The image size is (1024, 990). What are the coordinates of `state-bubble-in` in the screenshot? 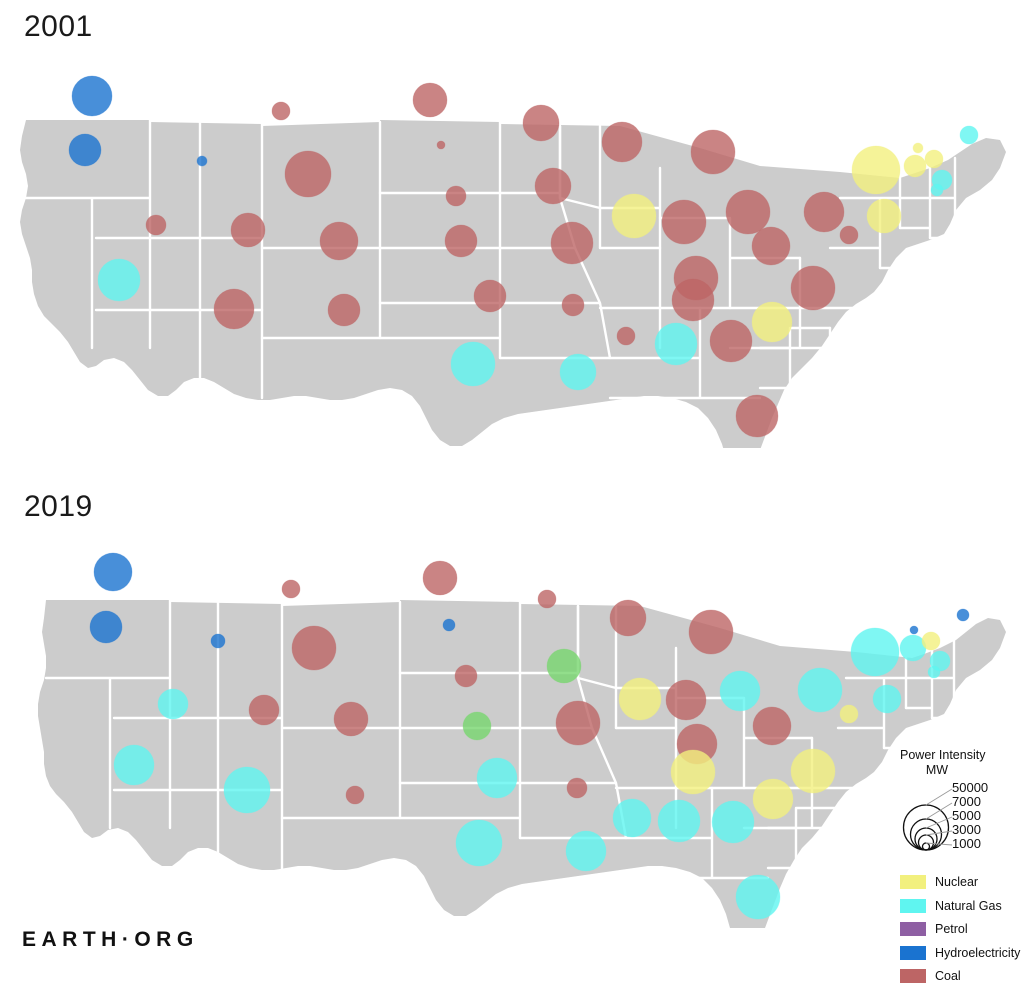 It's located at (686, 700).